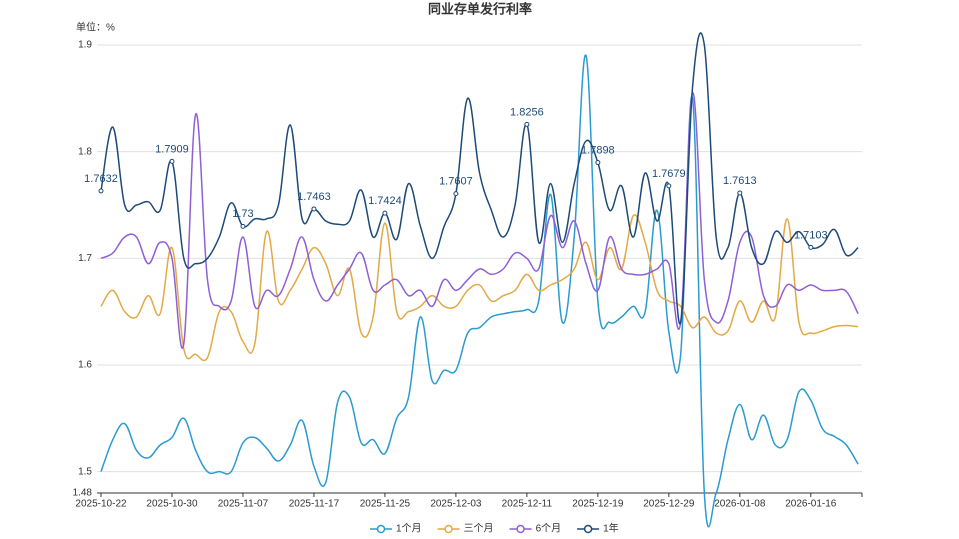  Describe the element at coordinates (527, 504) in the screenshot. I see `x-tick-label: 2025-12-11` at that location.